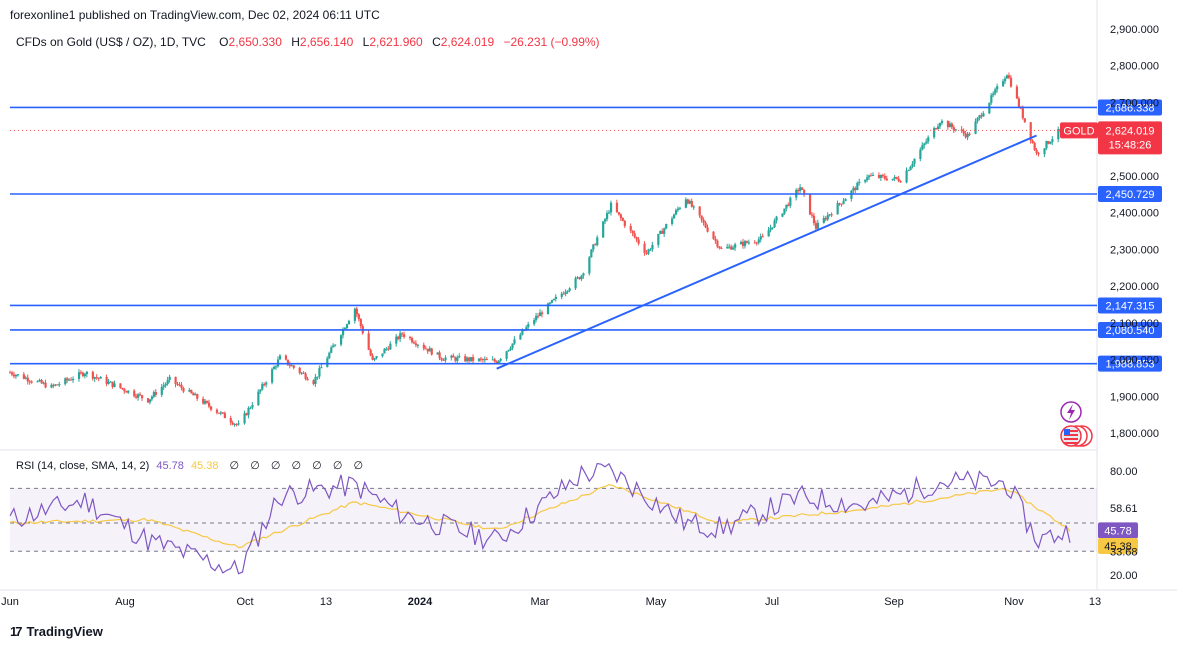 The height and width of the screenshot is (650, 1177). Describe the element at coordinates (366, 42) in the screenshot. I see `low-label: L` at that location.